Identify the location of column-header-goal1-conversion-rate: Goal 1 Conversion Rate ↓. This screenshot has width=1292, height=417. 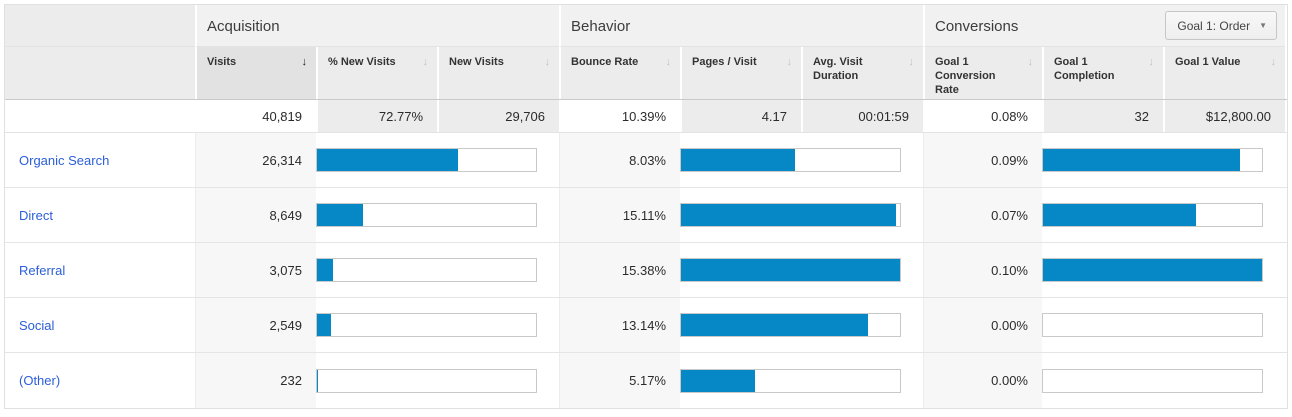
(982, 73).